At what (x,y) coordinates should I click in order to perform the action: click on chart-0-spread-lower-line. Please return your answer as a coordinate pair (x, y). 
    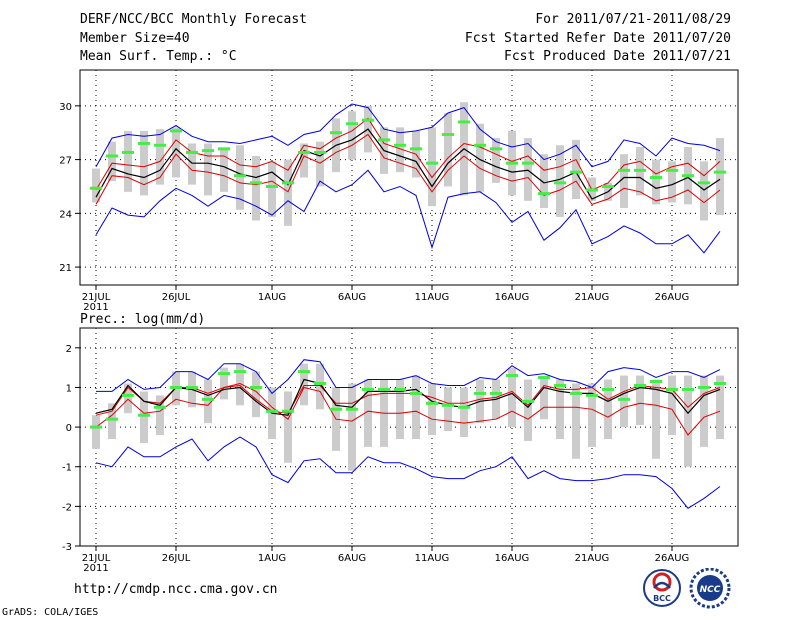
    Looking at the image, I should click on (408, 169).